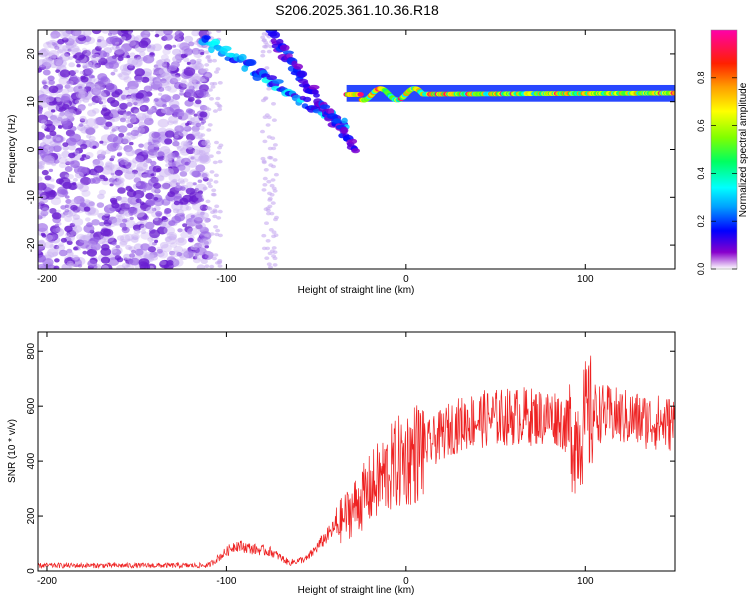  What do you see at coordinates (31, 571) in the screenshot?
I see `snr-y-tick-label: 0` at bounding box center [31, 571].